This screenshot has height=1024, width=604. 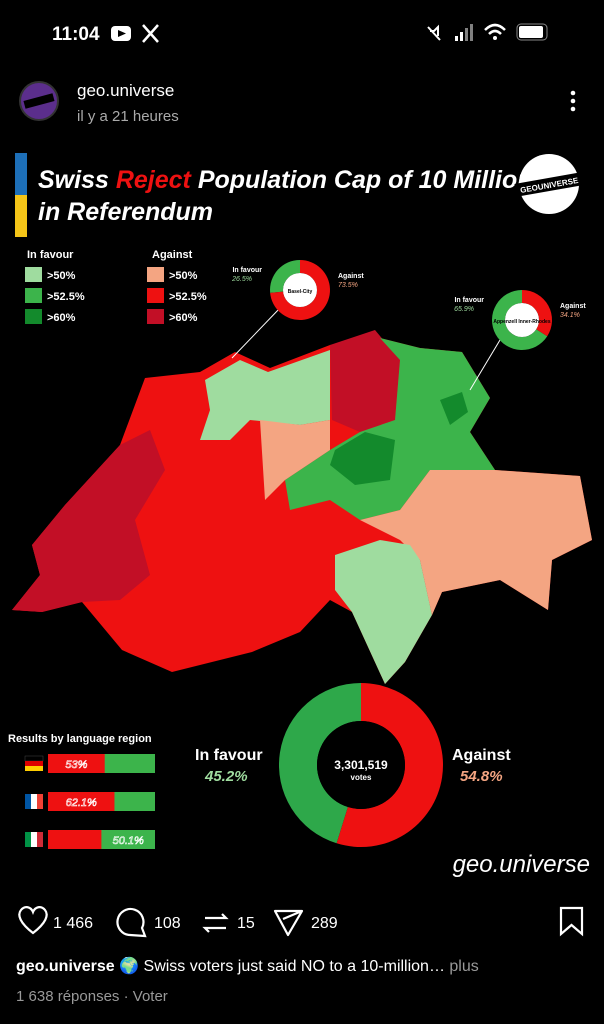 I want to click on share-count: 289, so click(x=324, y=923).